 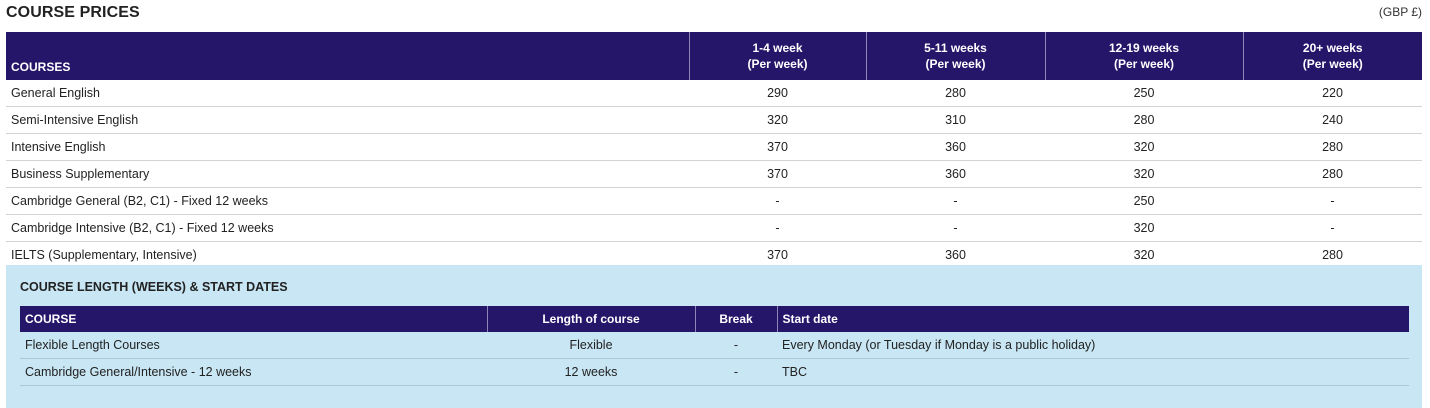 What do you see at coordinates (736, 319) in the screenshot?
I see `break-column-header: Break` at bounding box center [736, 319].